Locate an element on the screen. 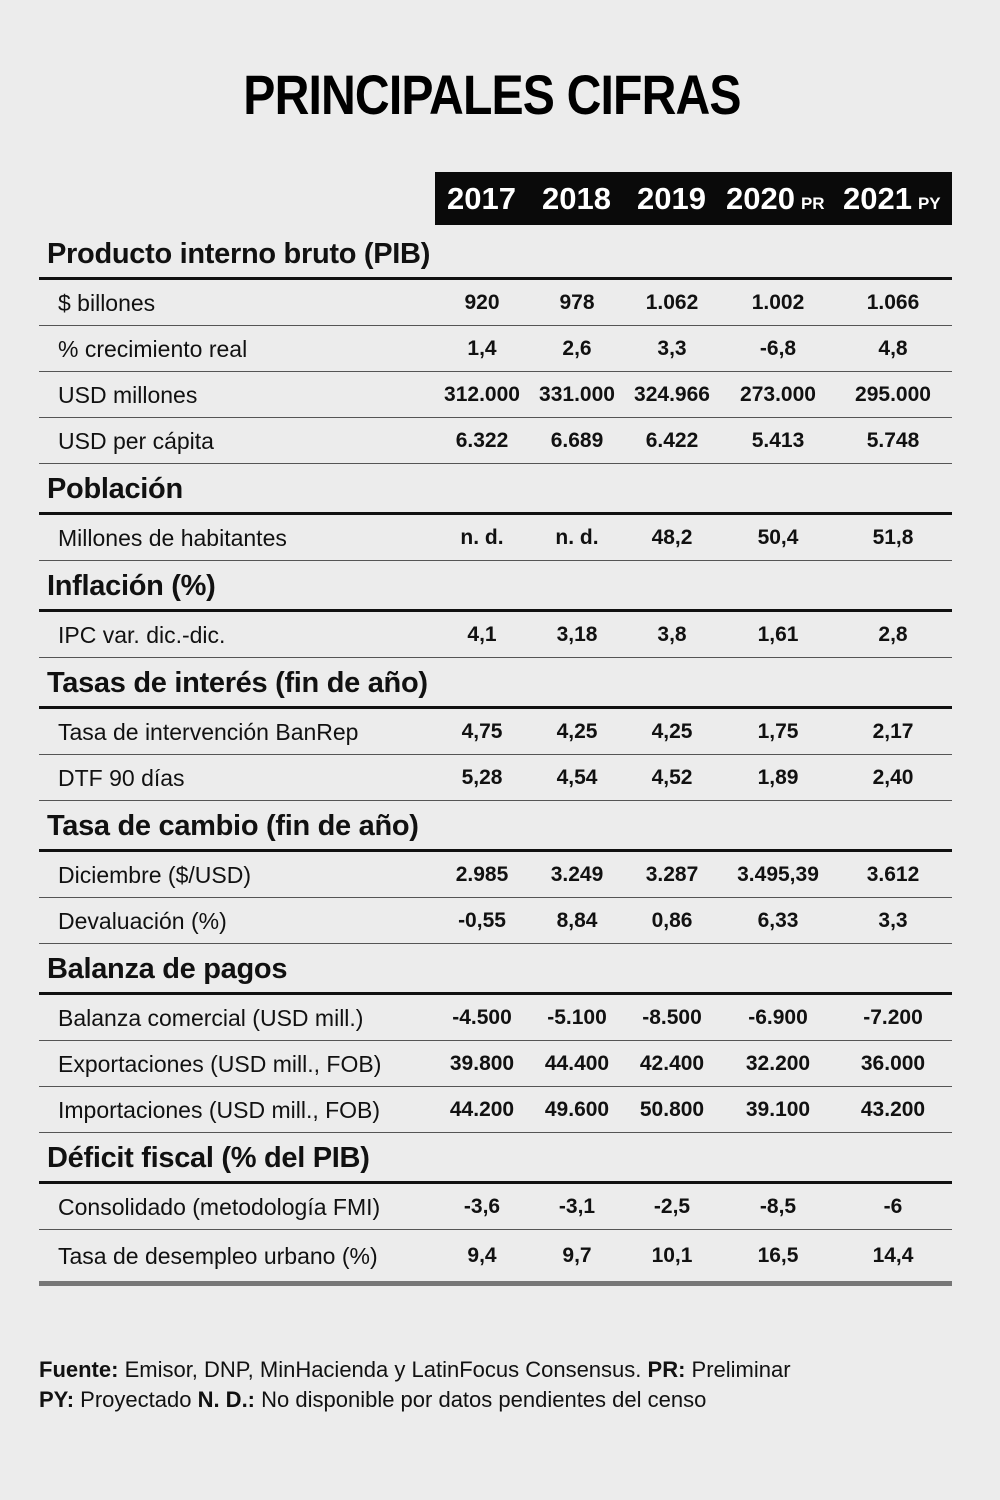 Image resolution: width=1000 pixels, height=1500 pixels. value-cell: 42.400 is located at coordinates (672, 1063).